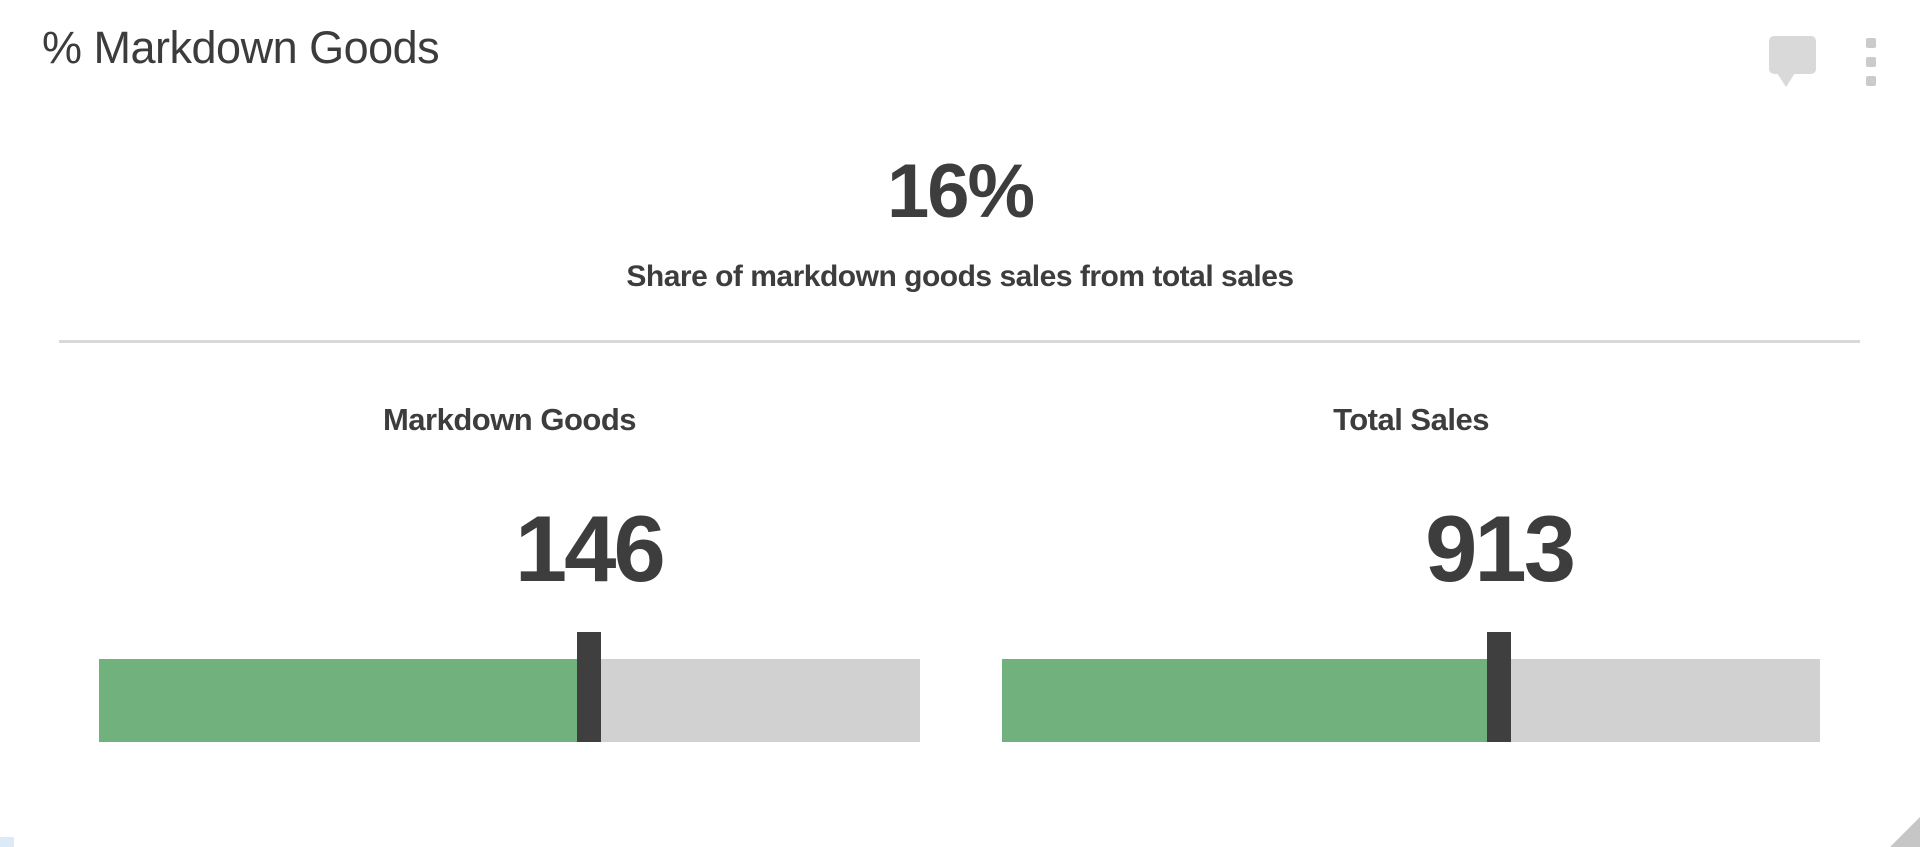  Describe the element at coordinates (1905, 832) in the screenshot. I see `resize-handle-icon` at that location.